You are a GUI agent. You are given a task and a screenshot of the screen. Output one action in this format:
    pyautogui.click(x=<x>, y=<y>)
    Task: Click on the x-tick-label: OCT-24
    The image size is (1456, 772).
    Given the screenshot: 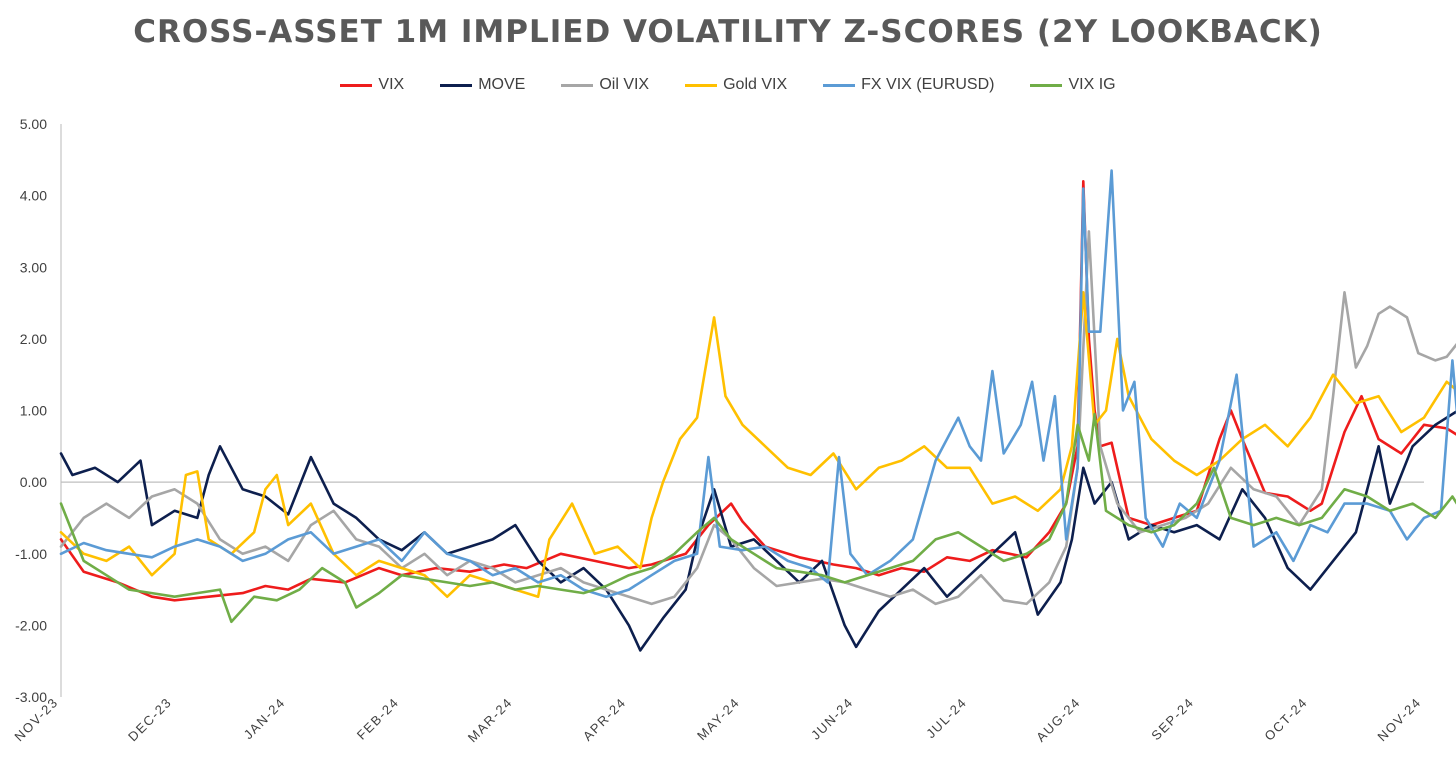 What is the action you would take?
    pyautogui.click(x=1285, y=719)
    